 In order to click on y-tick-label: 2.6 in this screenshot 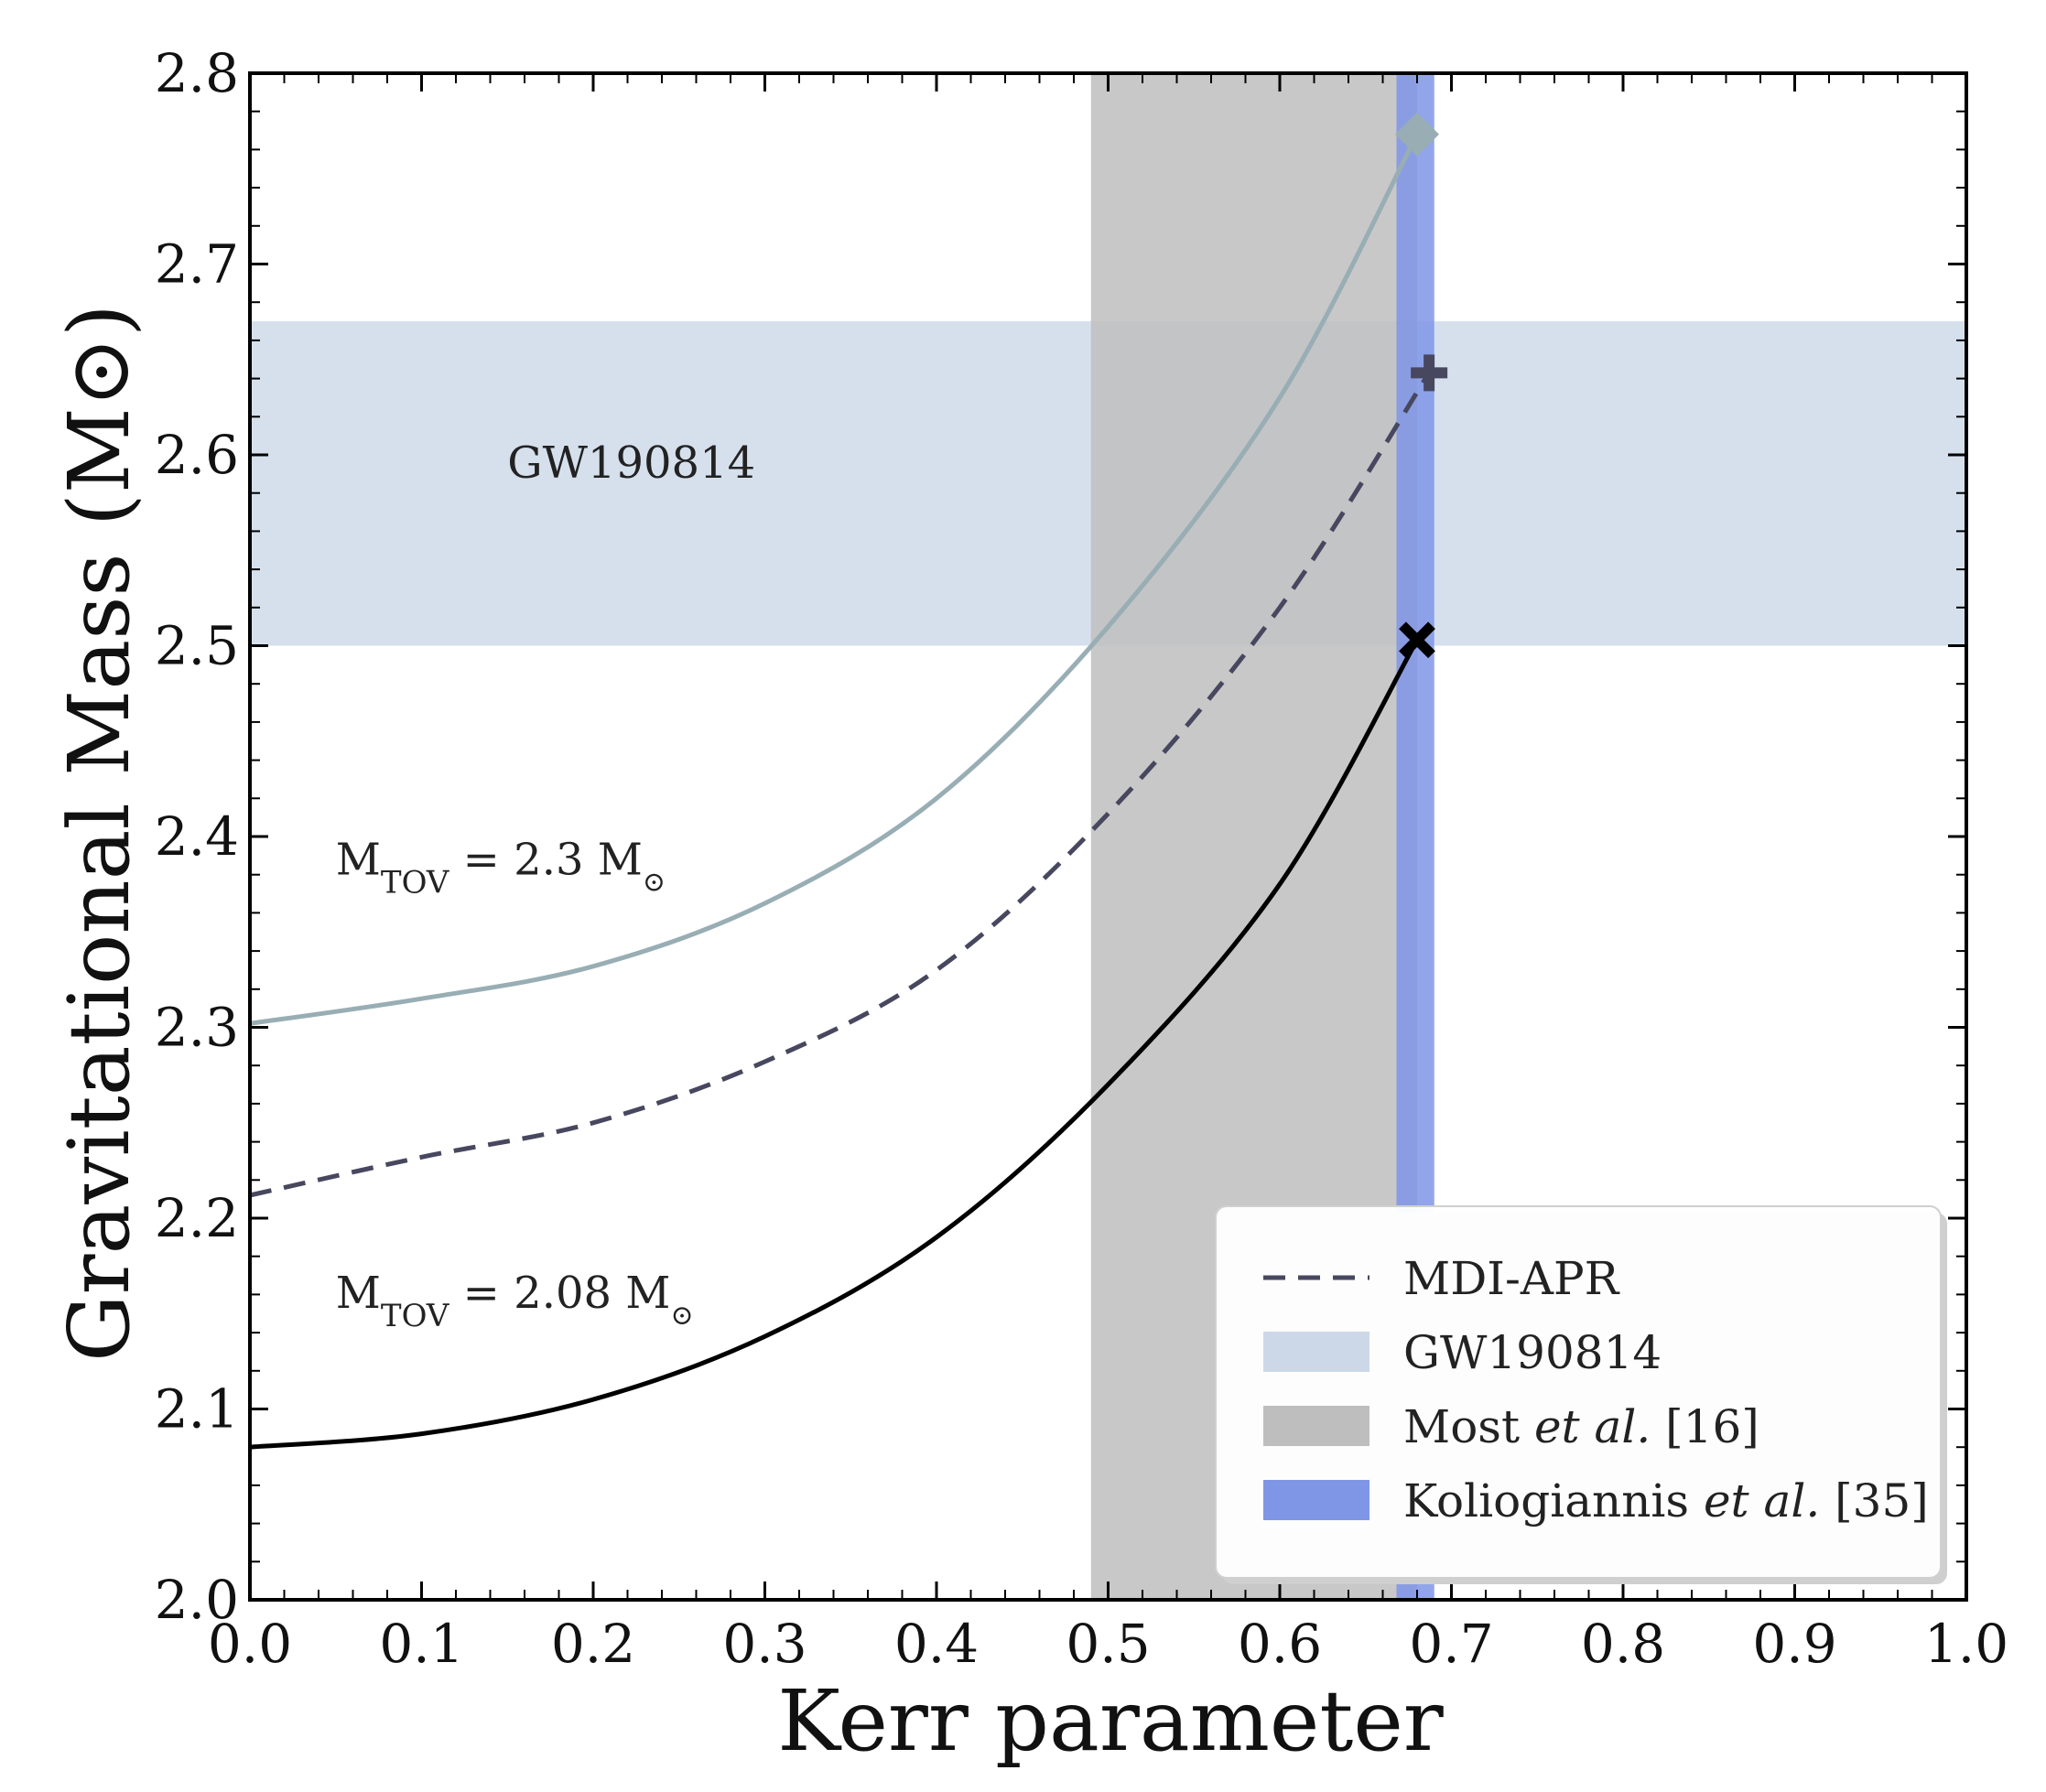, I will do `click(197, 455)`.